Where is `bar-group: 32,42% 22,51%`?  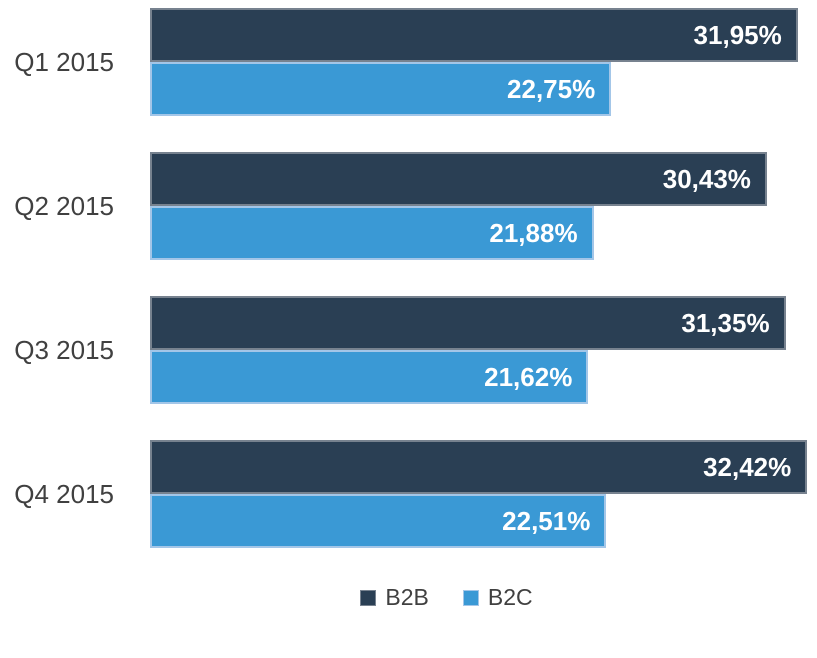
bar-group: 32,42% 22,51% is located at coordinates (483, 494).